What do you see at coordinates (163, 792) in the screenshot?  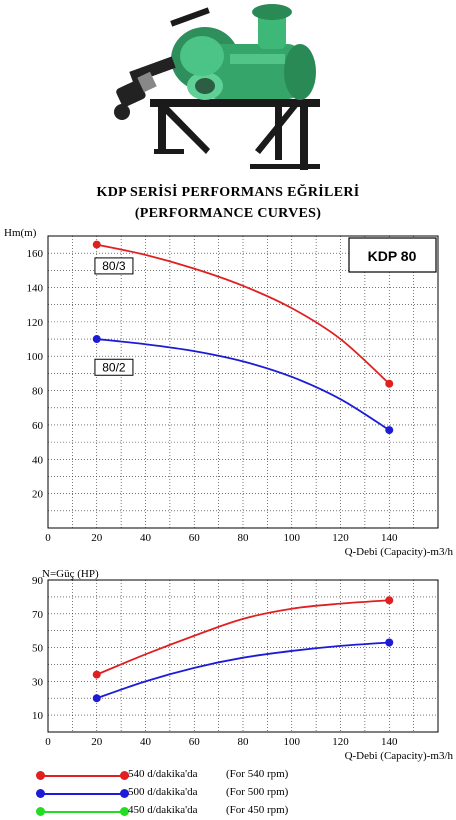 I see `legend-label: 500 d/dakika'da` at bounding box center [163, 792].